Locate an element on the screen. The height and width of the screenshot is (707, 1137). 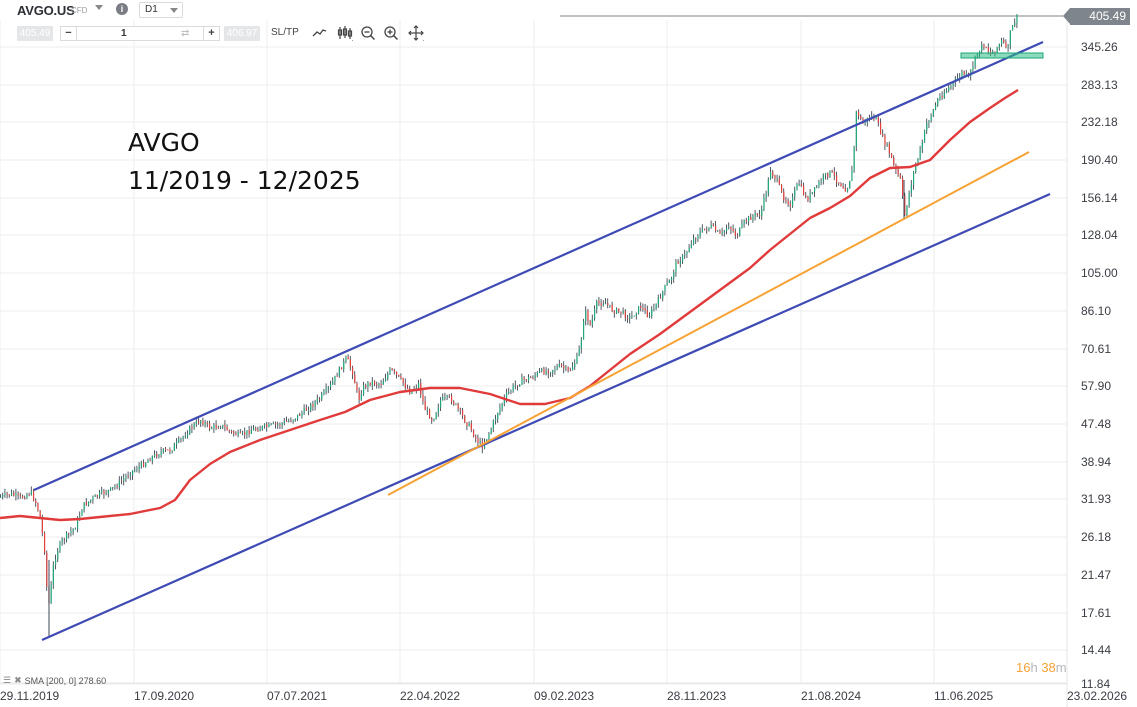
indicator-settings-icon: ☰ is located at coordinates (7, 680).